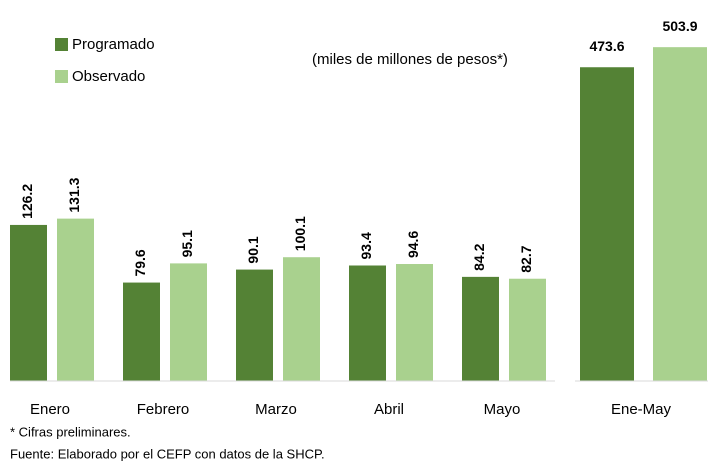 The height and width of the screenshot is (461, 708). Describe the element at coordinates (479, 256) in the screenshot. I see `value-label: 84.2` at that location.